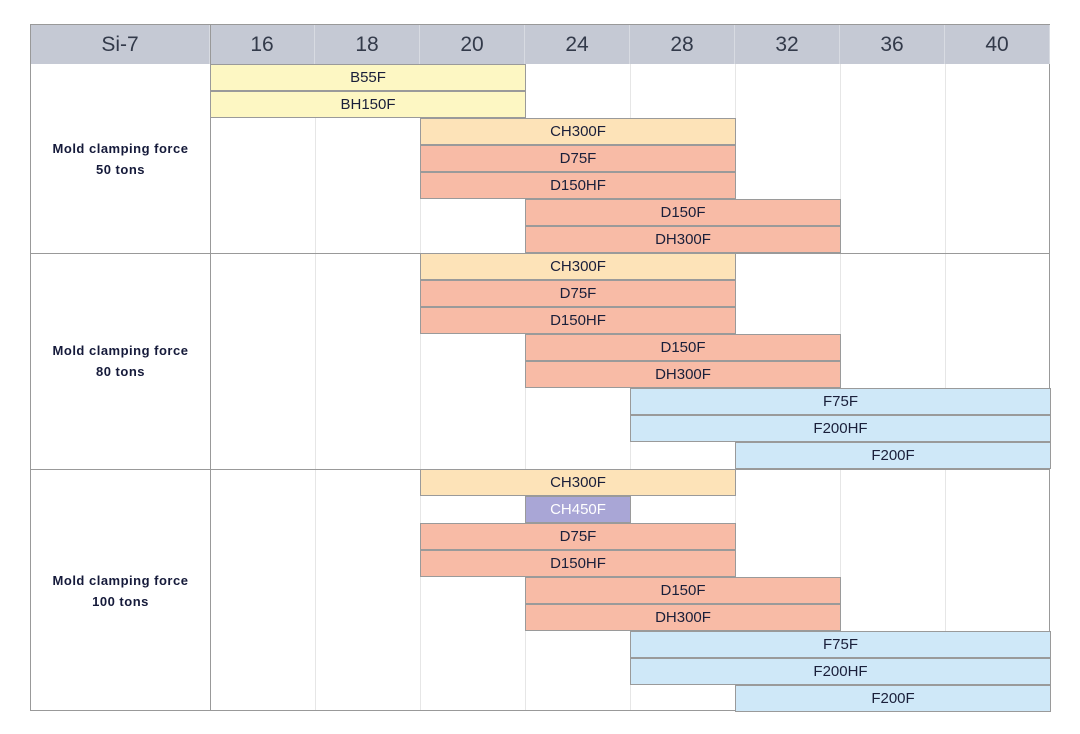 The height and width of the screenshot is (734, 1080). What do you see at coordinates (787, 44) in the screenshot?
I see `column-header: 32` at bounding box center [787, 44].